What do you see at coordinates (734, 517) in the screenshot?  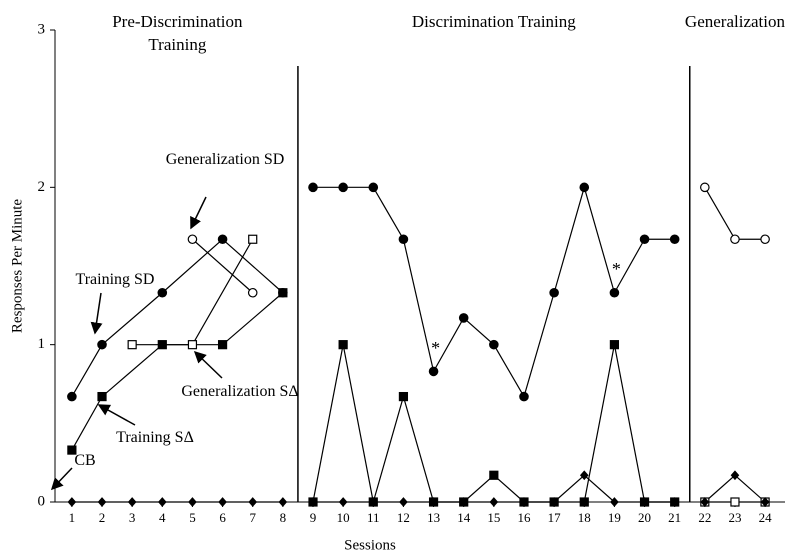 I see `x-tick-label: 23` at bounding box center [734, 517].